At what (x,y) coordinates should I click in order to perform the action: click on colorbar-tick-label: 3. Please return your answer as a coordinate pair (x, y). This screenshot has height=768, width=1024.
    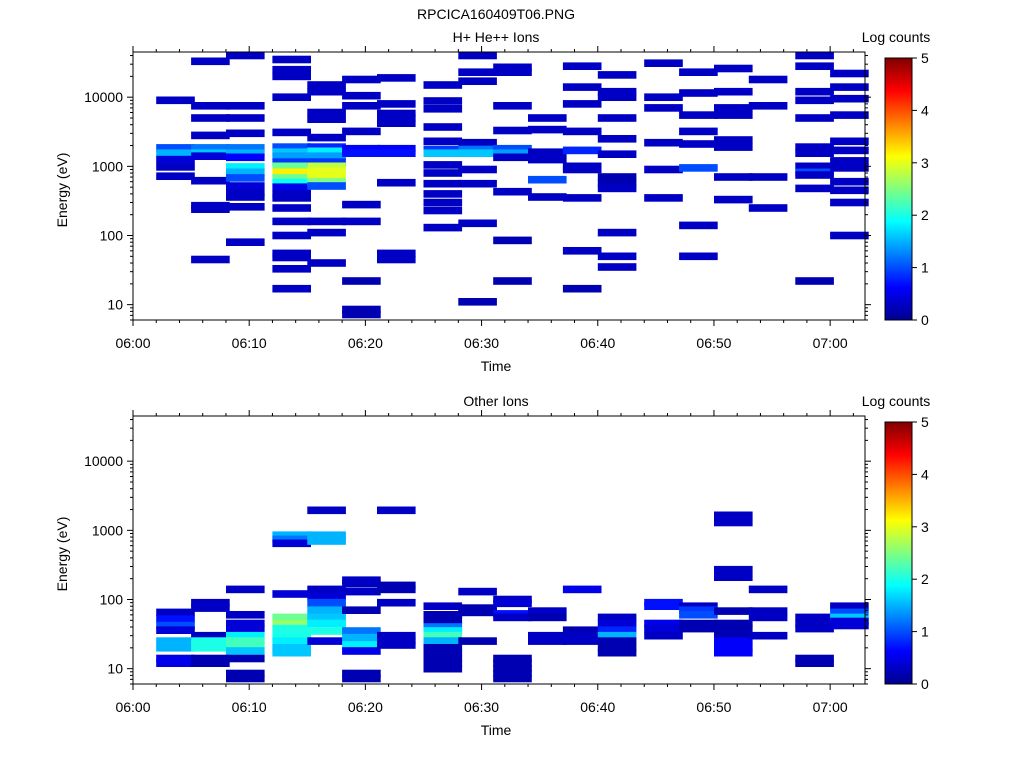
    Looking at the image, I should click on (925, 527).